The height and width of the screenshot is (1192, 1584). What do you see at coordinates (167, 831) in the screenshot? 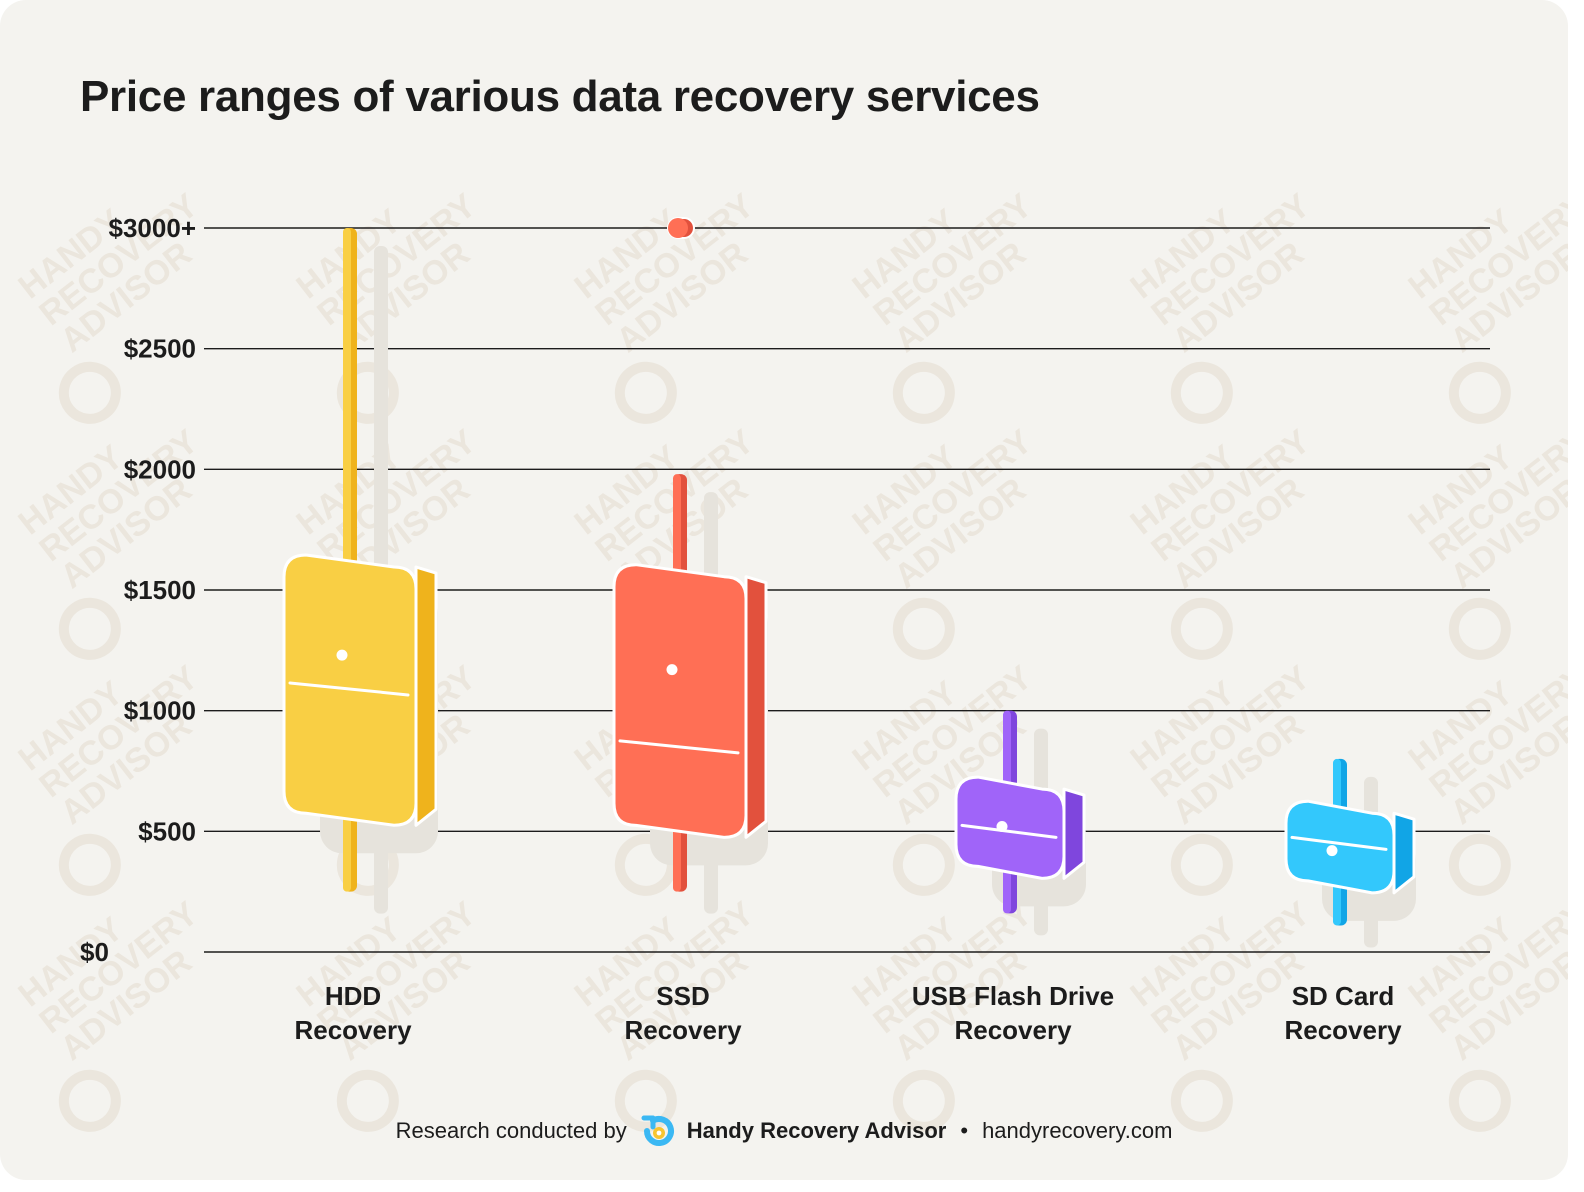
I see `y-tick-label: $500` at bounding box center [167, 831].